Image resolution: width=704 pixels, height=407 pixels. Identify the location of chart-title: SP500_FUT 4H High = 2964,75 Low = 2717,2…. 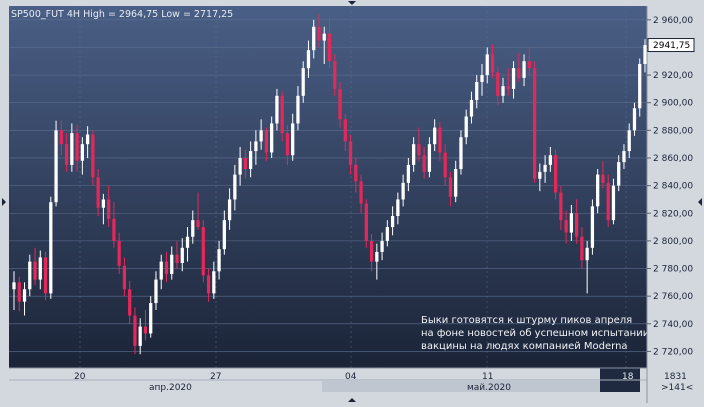
(122, 14).